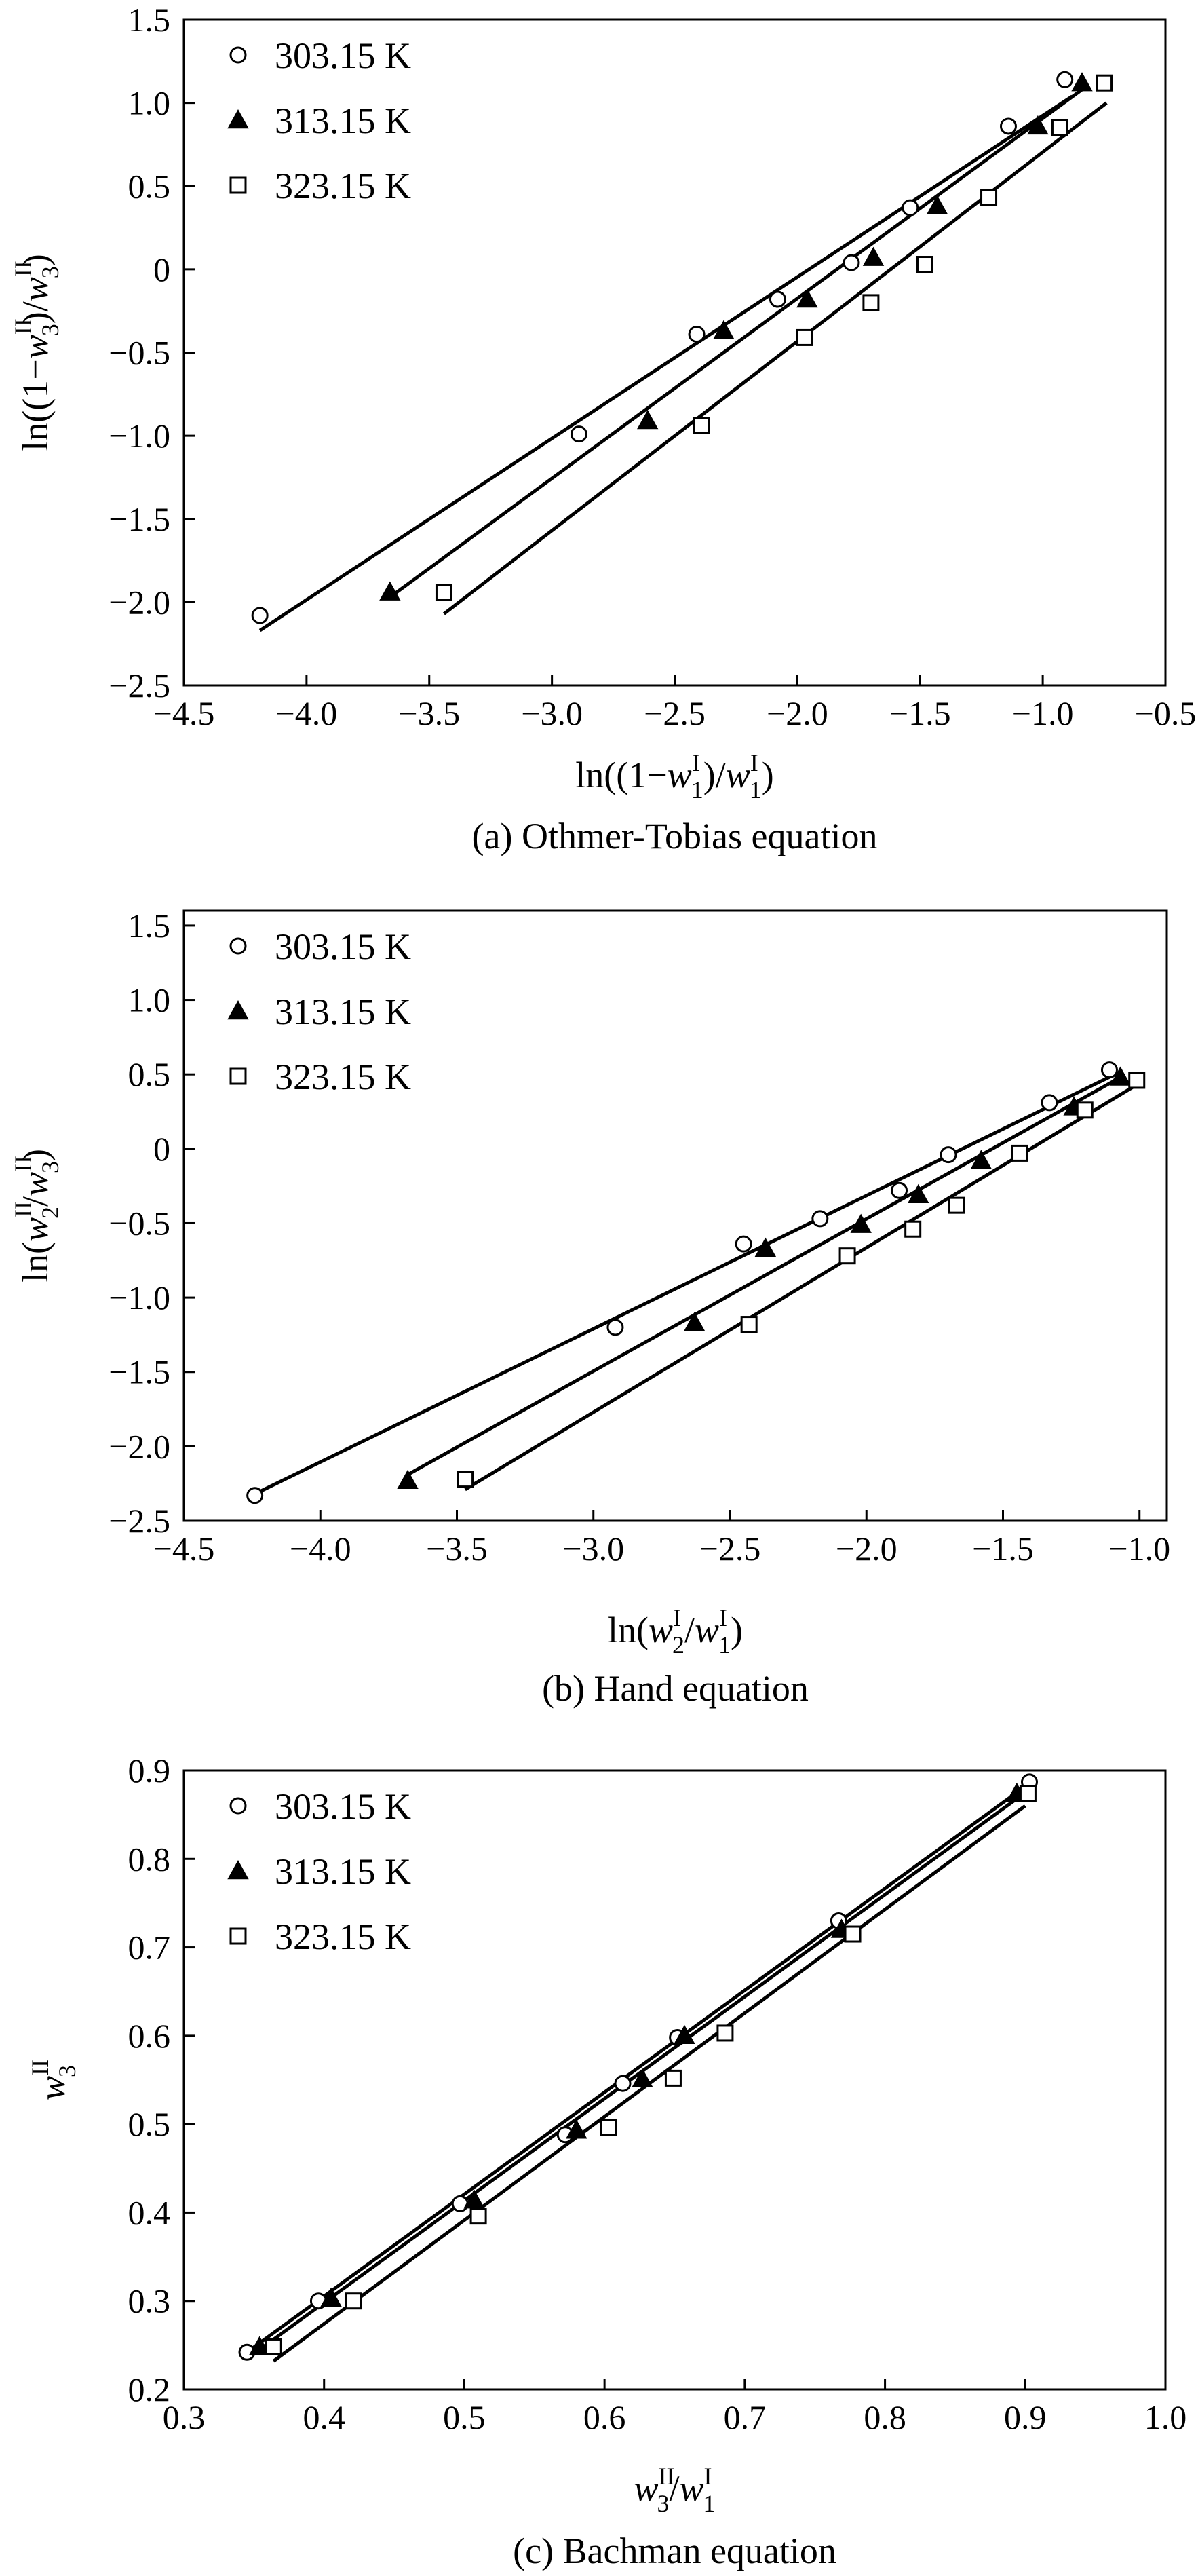 Image resolution: width=1198 pixels, height=2576 pixels. What do you see at coordinates (429, 713) in the screenshot?
I see `x-tick-label: −3.5` at bounding box center [429, 713].